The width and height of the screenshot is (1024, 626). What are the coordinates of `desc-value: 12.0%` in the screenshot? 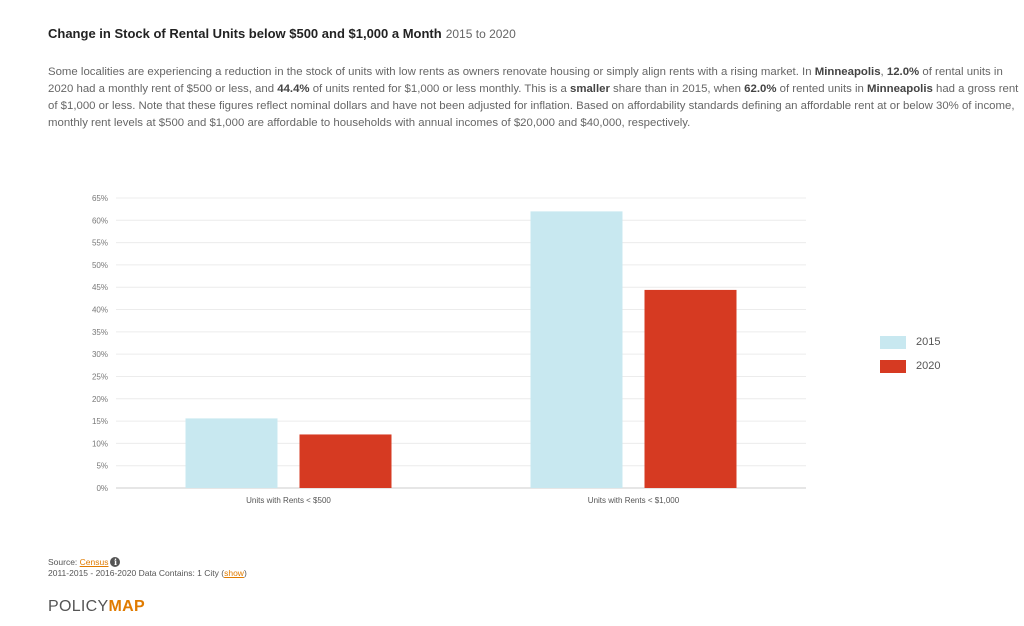 It's located at (903, 72).